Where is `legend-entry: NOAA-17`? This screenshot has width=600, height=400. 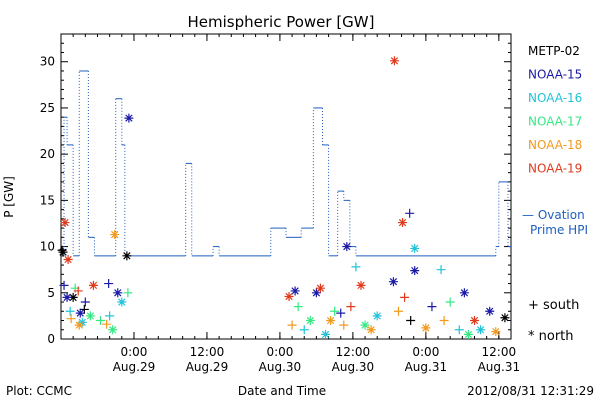
legend-entry: NOAA-17 is located at coordinates (555, 122).